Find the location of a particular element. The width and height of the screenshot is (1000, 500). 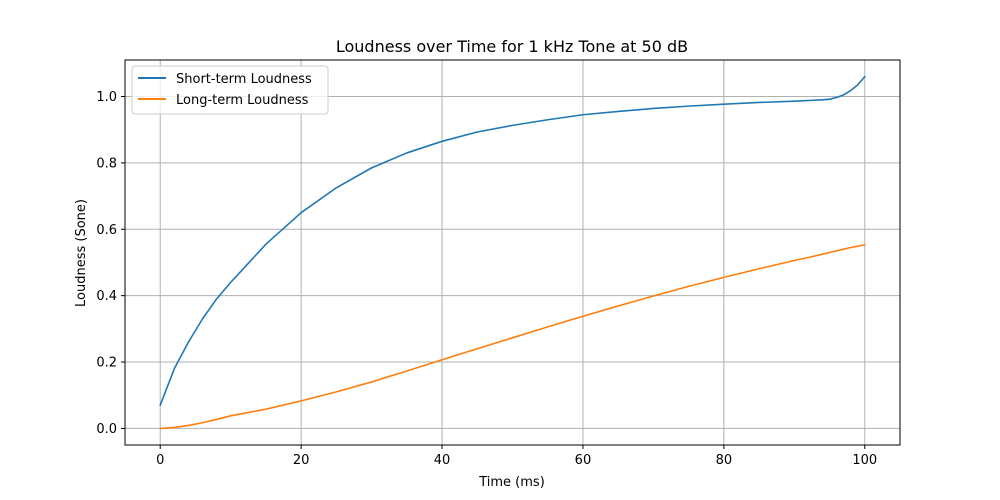

legend: Short-term Loudness Long-term Loudness is located at coordinates (230, 90).